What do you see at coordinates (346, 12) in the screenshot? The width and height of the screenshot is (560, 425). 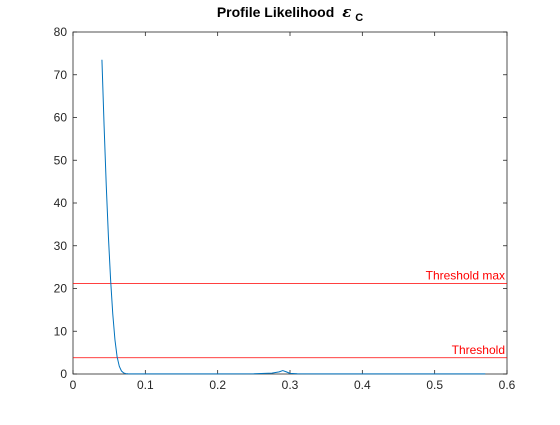 I see `chart-title-symbol: ε` at bounding box center [346, 12].